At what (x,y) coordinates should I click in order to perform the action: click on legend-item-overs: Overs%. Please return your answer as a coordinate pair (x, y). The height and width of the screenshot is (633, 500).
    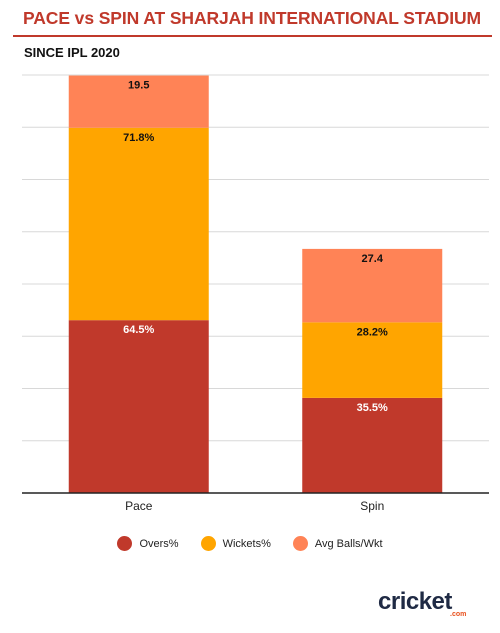
    Looking at the image, I should click on (148, 543).